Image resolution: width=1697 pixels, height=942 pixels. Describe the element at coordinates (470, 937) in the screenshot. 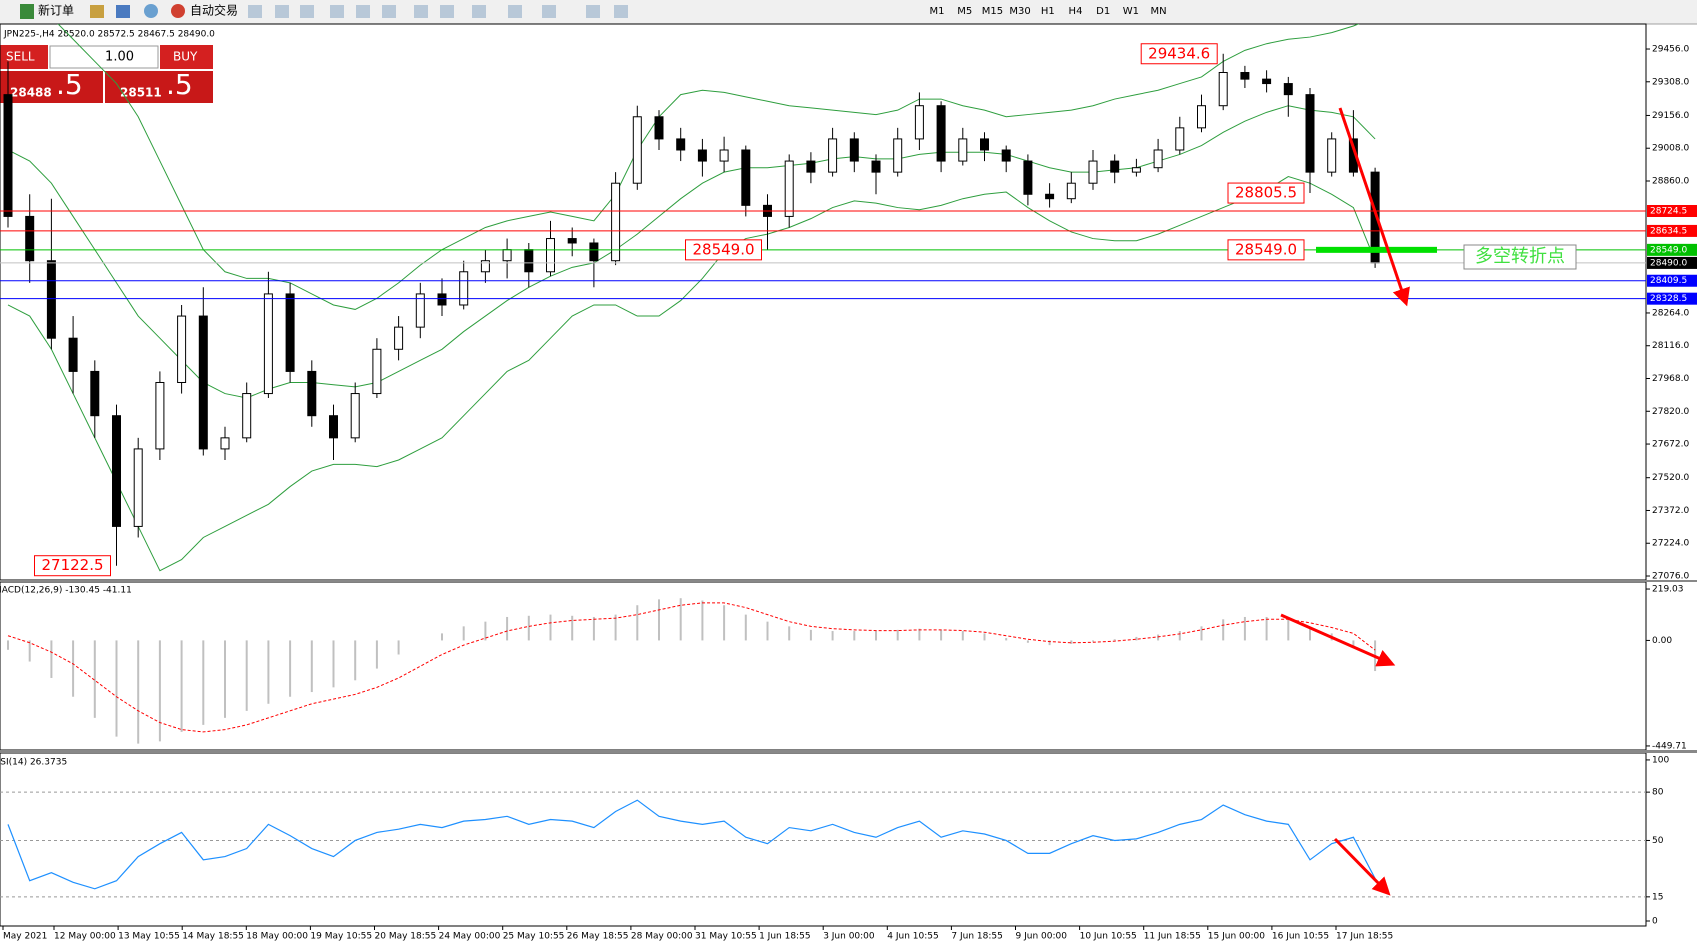

I see `x-tick-label: 24 May 00:00` at that location.